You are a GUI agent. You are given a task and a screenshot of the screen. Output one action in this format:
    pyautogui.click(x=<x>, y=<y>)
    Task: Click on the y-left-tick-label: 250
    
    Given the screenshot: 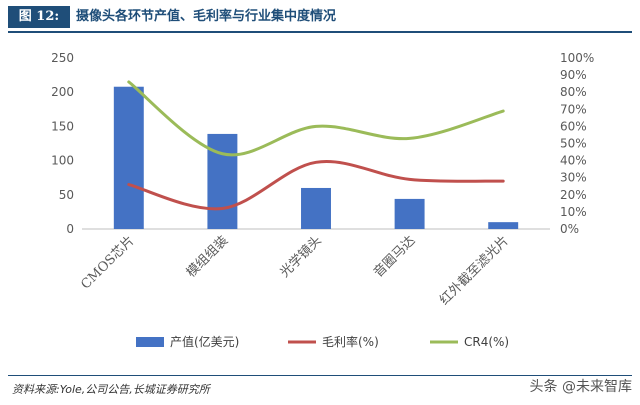 What is the action you would take?
    pyautogui.click(x=62, y=58)
    